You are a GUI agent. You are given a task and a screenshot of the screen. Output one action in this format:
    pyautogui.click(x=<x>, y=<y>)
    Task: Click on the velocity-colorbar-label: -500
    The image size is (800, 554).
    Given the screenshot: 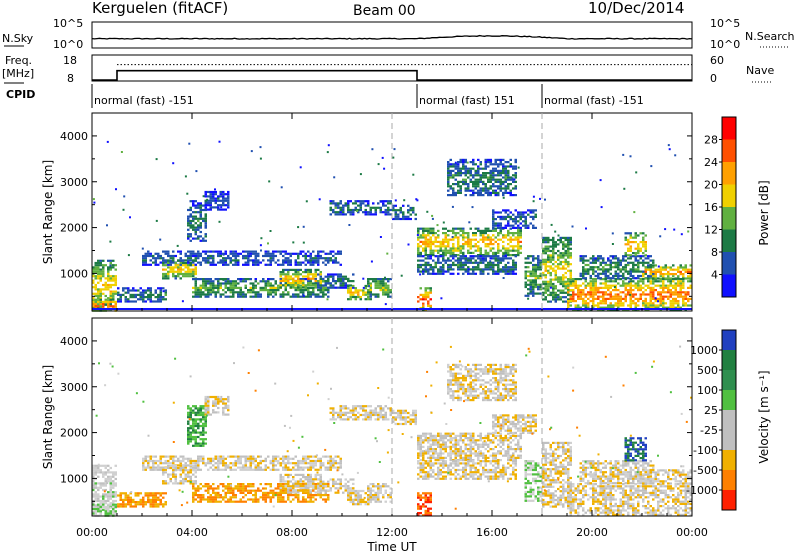 What is the action you would take?
    pyautogui.click(x=705, y=470)
    